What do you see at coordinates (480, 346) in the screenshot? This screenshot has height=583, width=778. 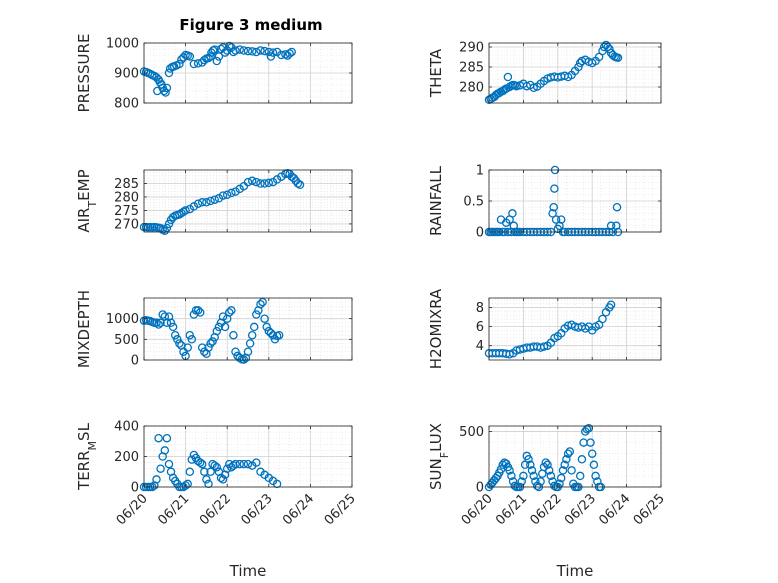 I see `y-tick-label: 4` at bounding box center [480, 346].